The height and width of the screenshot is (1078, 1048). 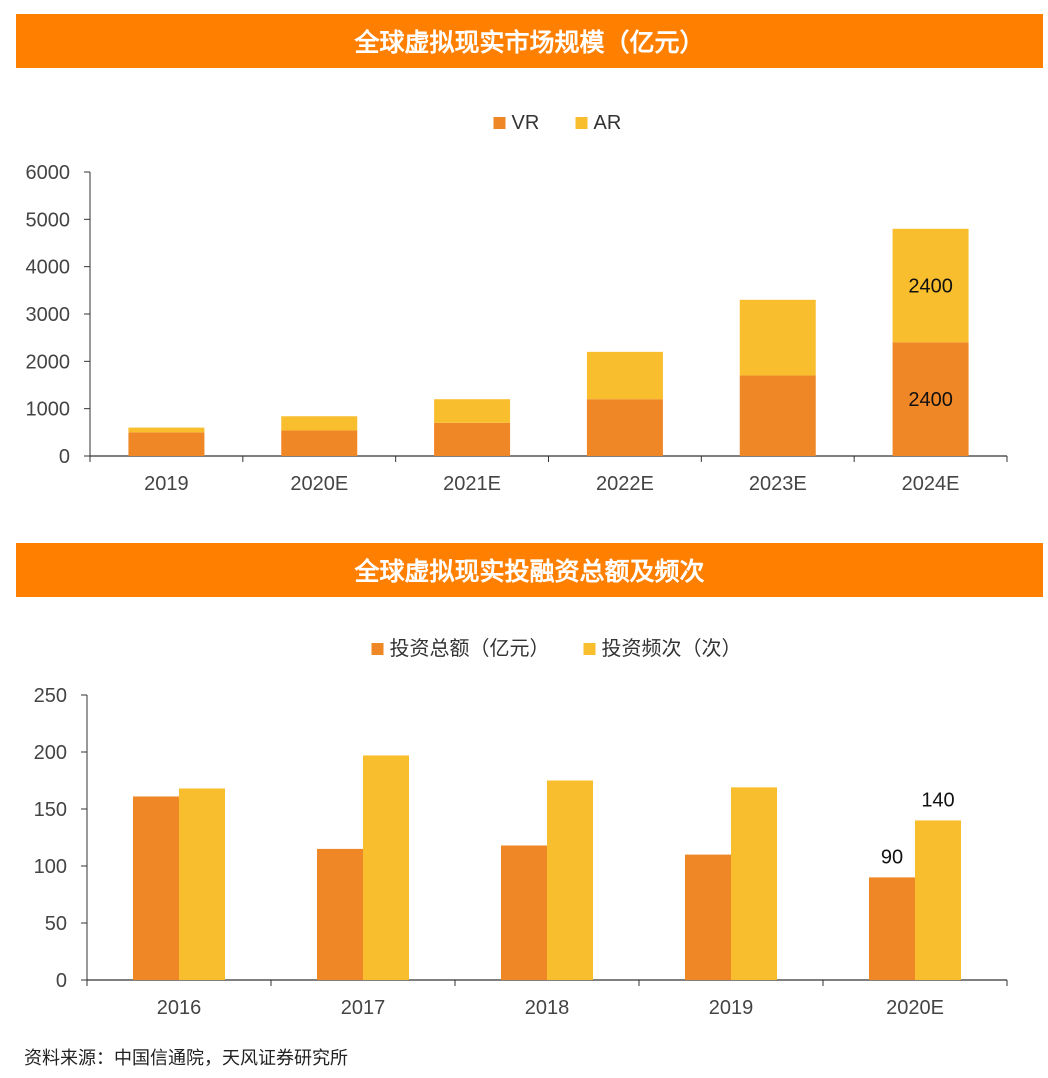 What do you see at coordinates (50, 867) in the screenshot?
I see `chart2-y-tick-label-2: 100` at bounding box center [50, 867].